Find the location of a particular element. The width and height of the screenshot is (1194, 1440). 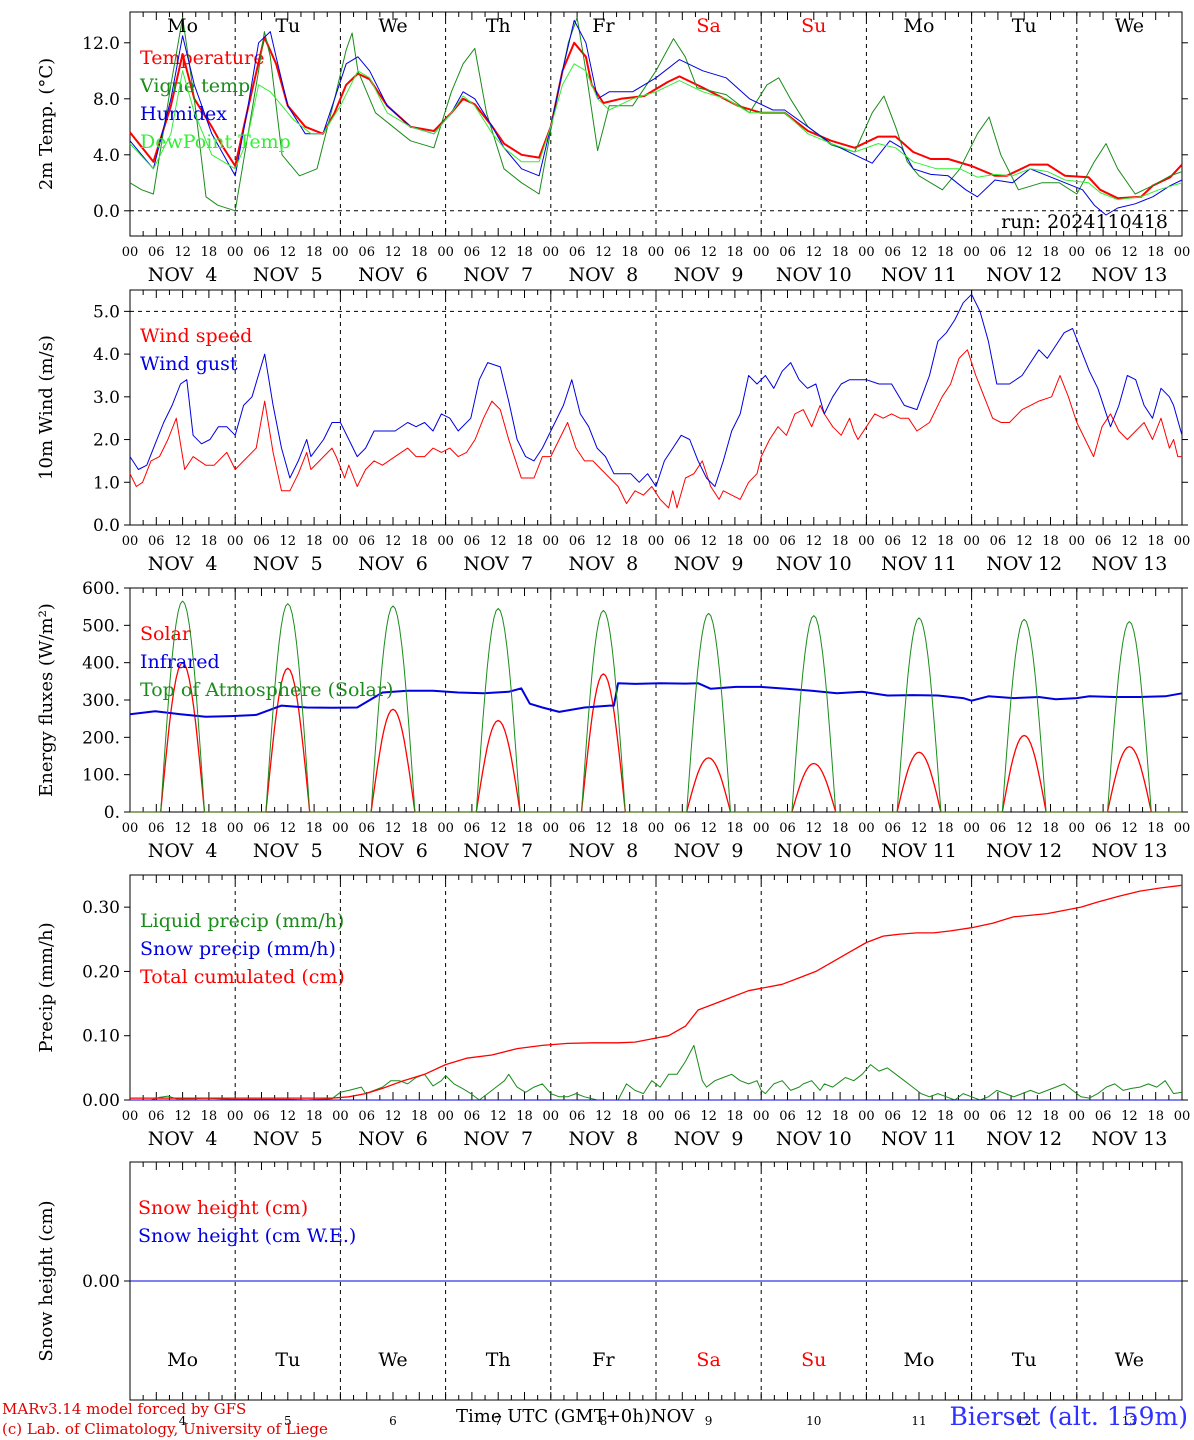

y-tick-label: 2.0 is located at coordinates (106, 441).